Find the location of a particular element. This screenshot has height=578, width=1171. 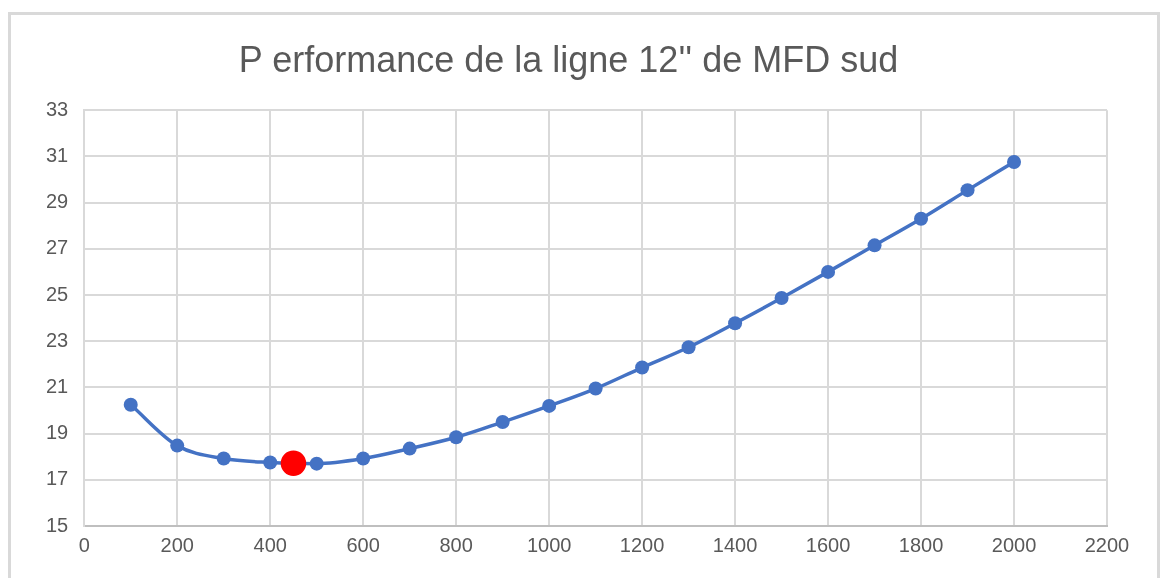

x-tick-label: 400 is located at coordinates (270, 544).